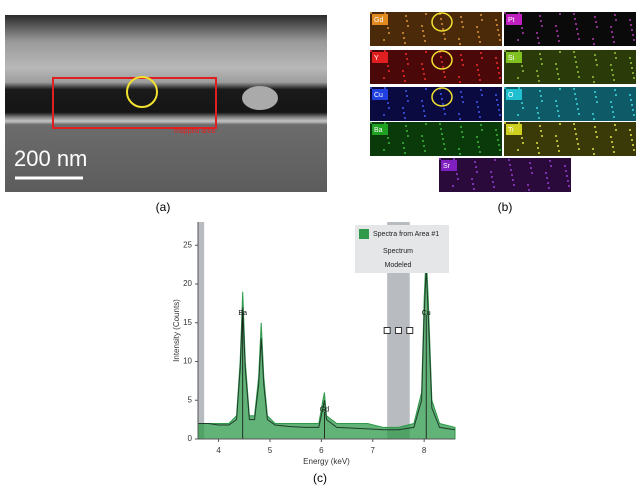 Image resolution: width=643 pixels, height=492 pixels. What do you see at coordinates (270, 450) in the screenshot?
I see `x-tick-label: 5` at bounding box center [270, 450].